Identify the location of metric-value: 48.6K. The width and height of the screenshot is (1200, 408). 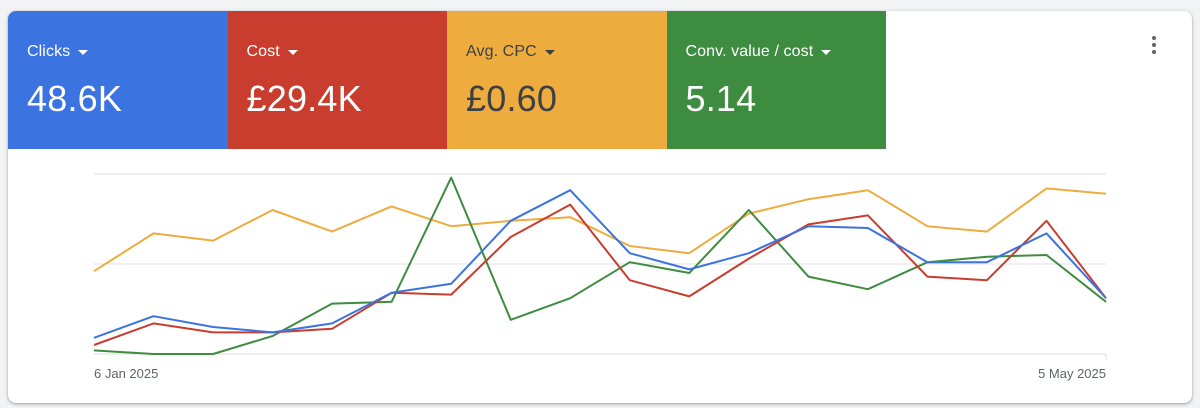
(75, 98).